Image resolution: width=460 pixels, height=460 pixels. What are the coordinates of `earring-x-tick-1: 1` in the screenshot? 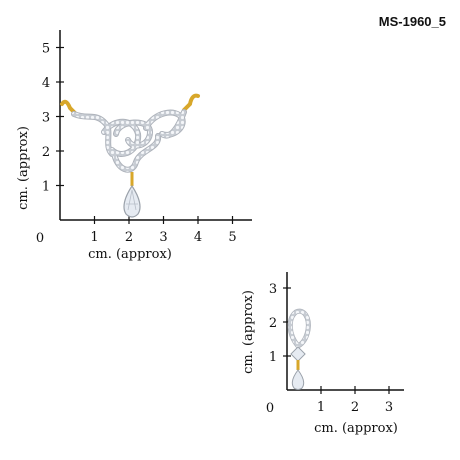 It's located at (321, 407).